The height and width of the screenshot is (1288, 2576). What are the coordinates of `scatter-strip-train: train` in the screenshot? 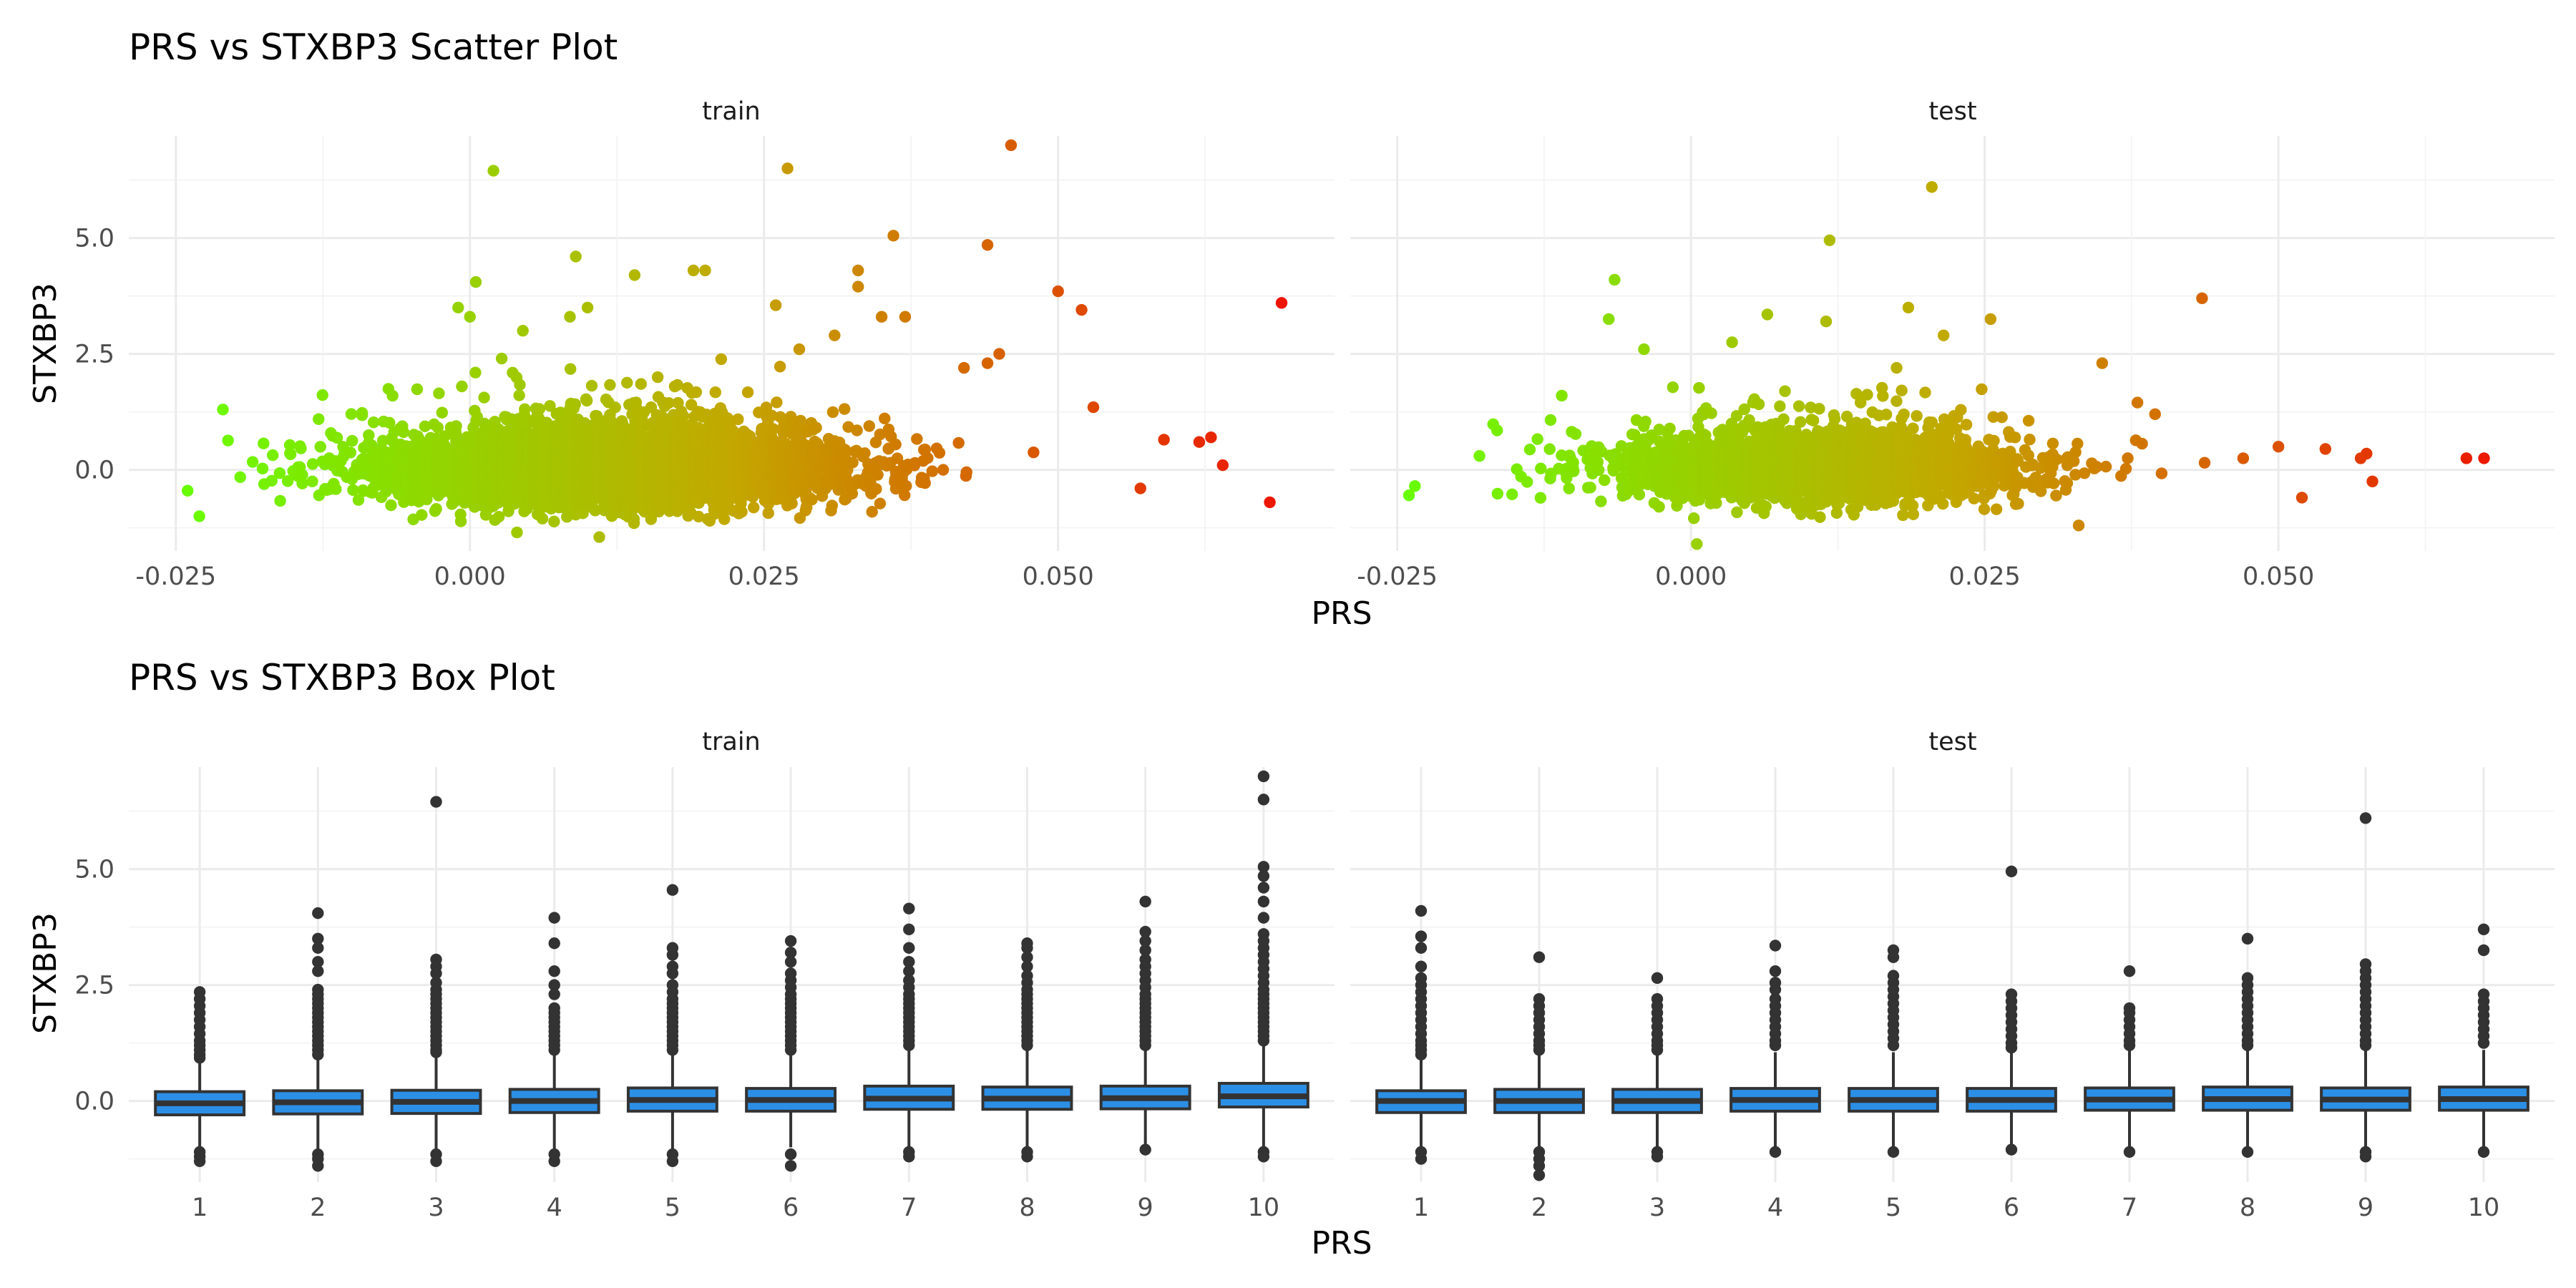 It's located at (731, 111).